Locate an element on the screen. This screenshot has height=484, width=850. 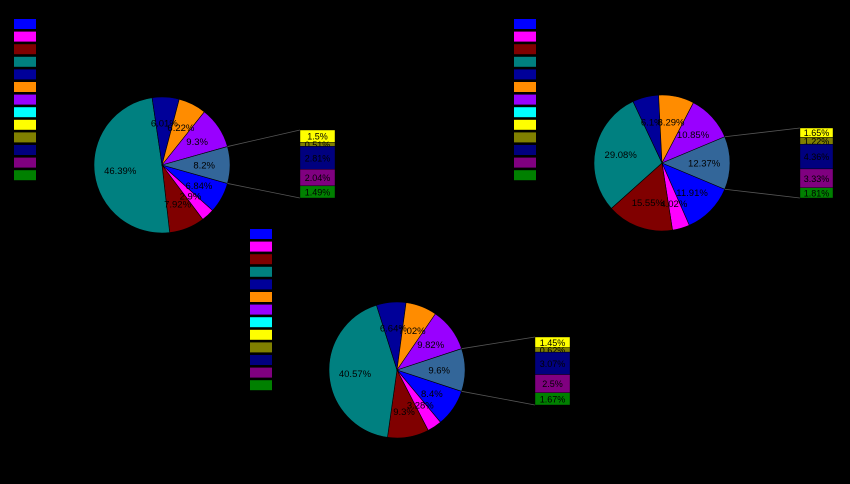
slice-label-compressors: 6.1% is located at coordinates (652, 123).